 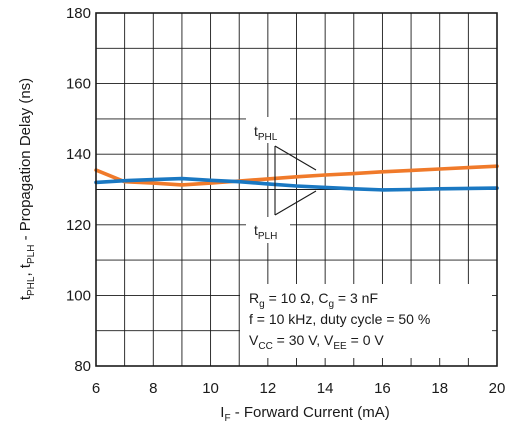 I want to click on y-tick-label: 100, so click(x=78, y=295).